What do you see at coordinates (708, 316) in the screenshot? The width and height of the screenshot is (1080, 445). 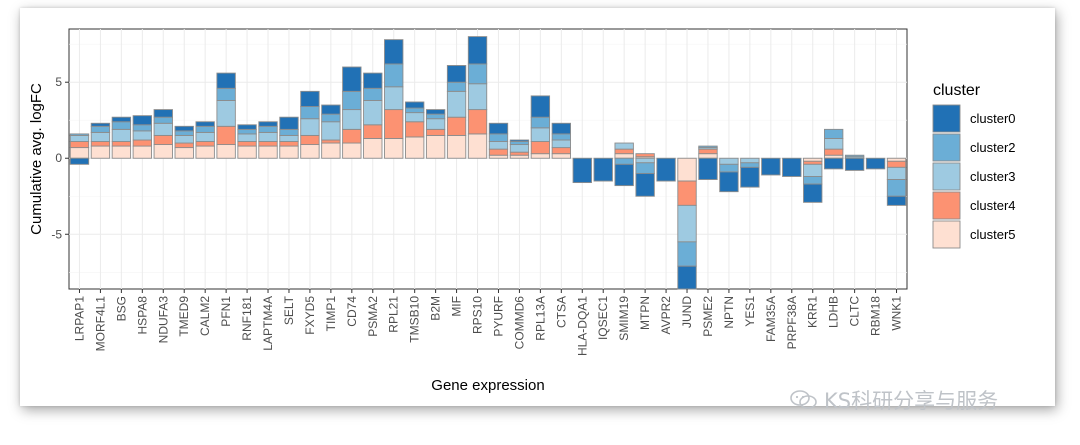 I see `x-tick-label: PSME2` at bounding box center [708, 316].